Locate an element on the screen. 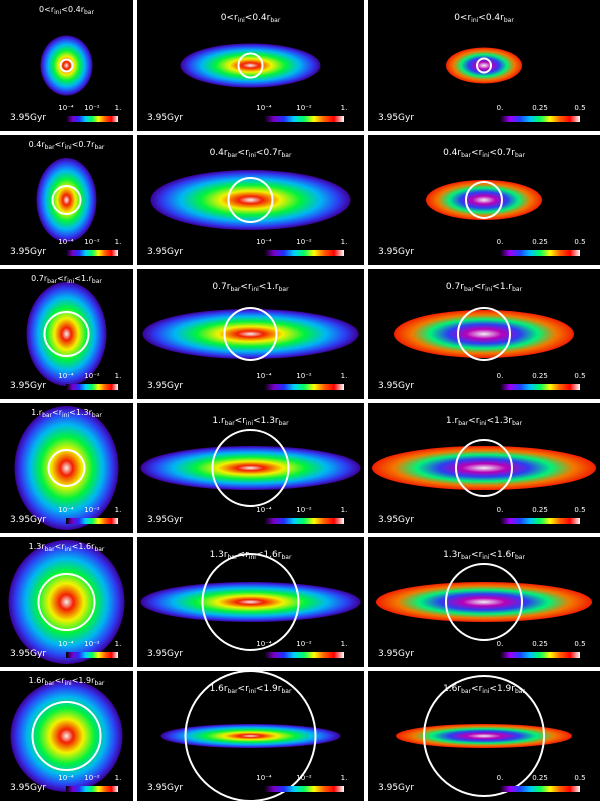 The height and width of the screenshot is (801, 600). panel-r4-c2: 1.rbar<rini<1.3rbar 3.95Gyr 10⁻⁴ 10⁻² 1. is located at coordinates (250, 468).